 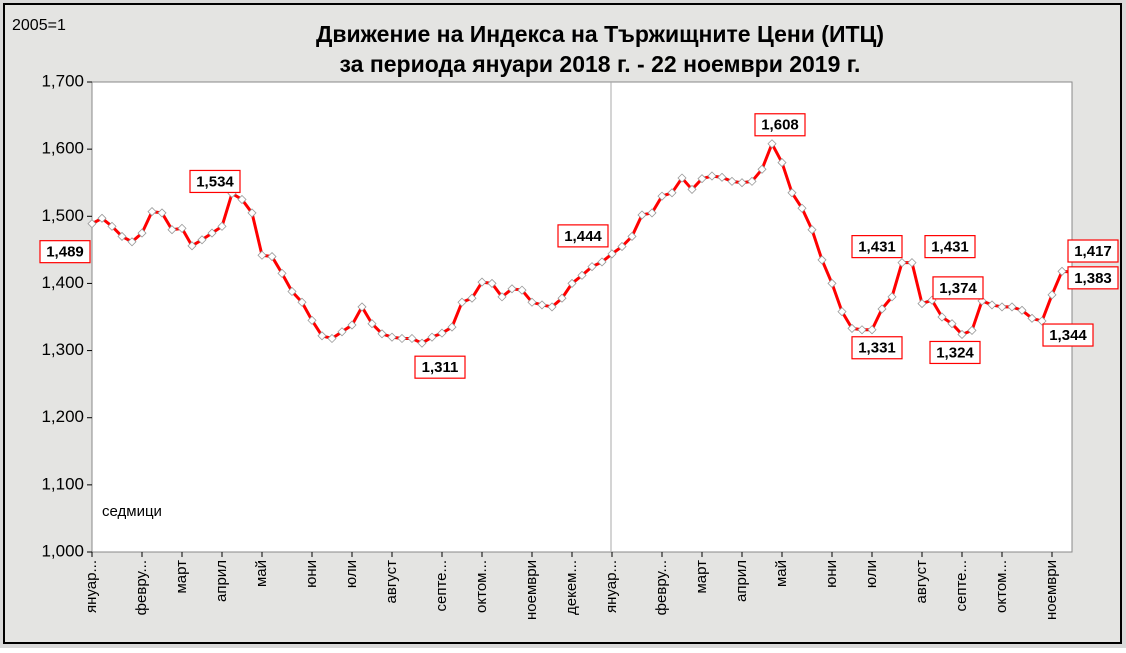 I want to click on y-tick-label: 1,500, so click(x=62, y=215).